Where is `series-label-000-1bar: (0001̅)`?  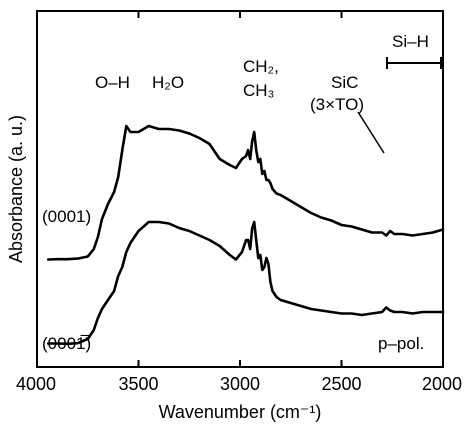
series-label-000-1bar: (0001̅) is located at coordinates (66, 343).